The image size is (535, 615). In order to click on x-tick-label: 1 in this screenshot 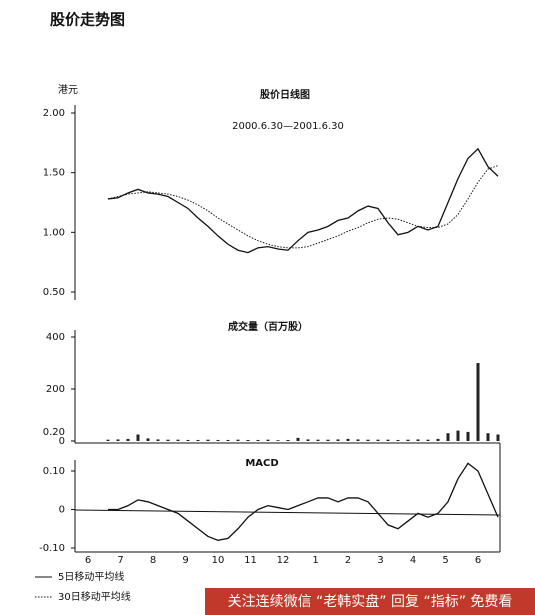, I will do `click(315, 560)`.